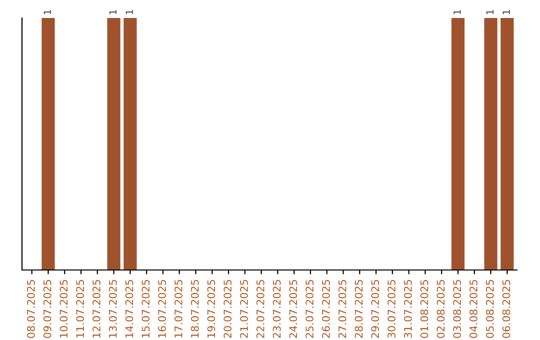 Image resolution: width=540 pixels, height=340 pixels. What do you see at coordinates (260, 309) in the screenshot?
I see `x-tick-label: 22.07.2025` at bounding box center [260, 309].